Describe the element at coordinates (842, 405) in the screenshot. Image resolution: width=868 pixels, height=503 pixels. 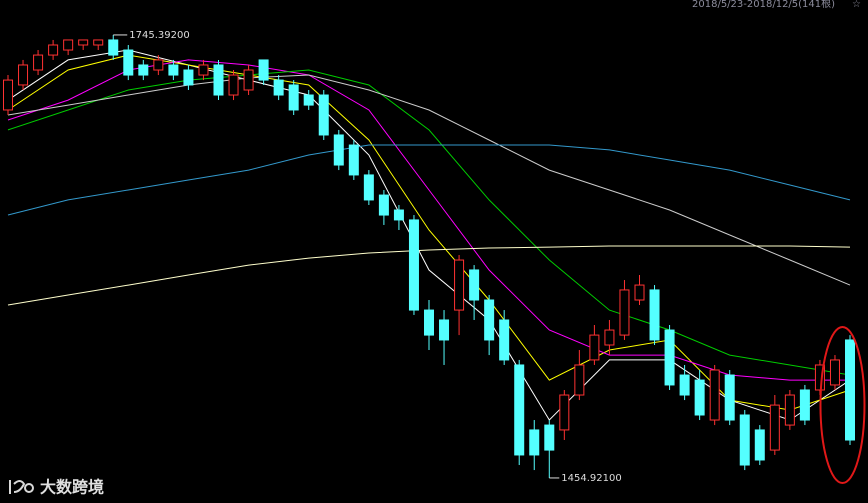
I see `highlight-ellipse` at that location.